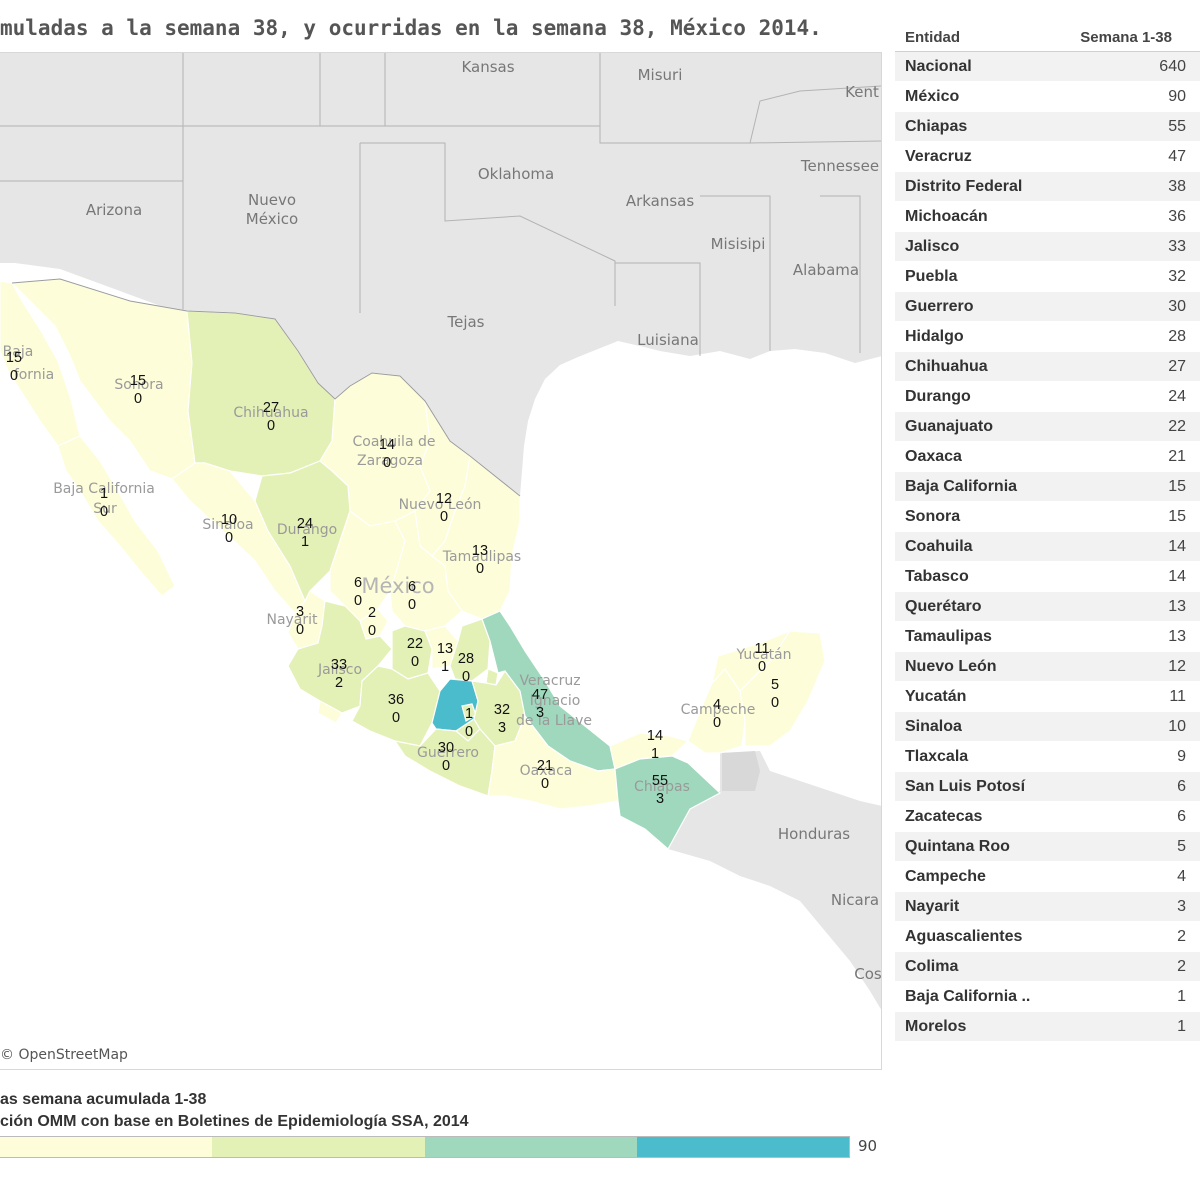 The width and height of the screenshot is (1200, 1200). I want to click on count-label-quintana-roo: 50, so click(775, 694).